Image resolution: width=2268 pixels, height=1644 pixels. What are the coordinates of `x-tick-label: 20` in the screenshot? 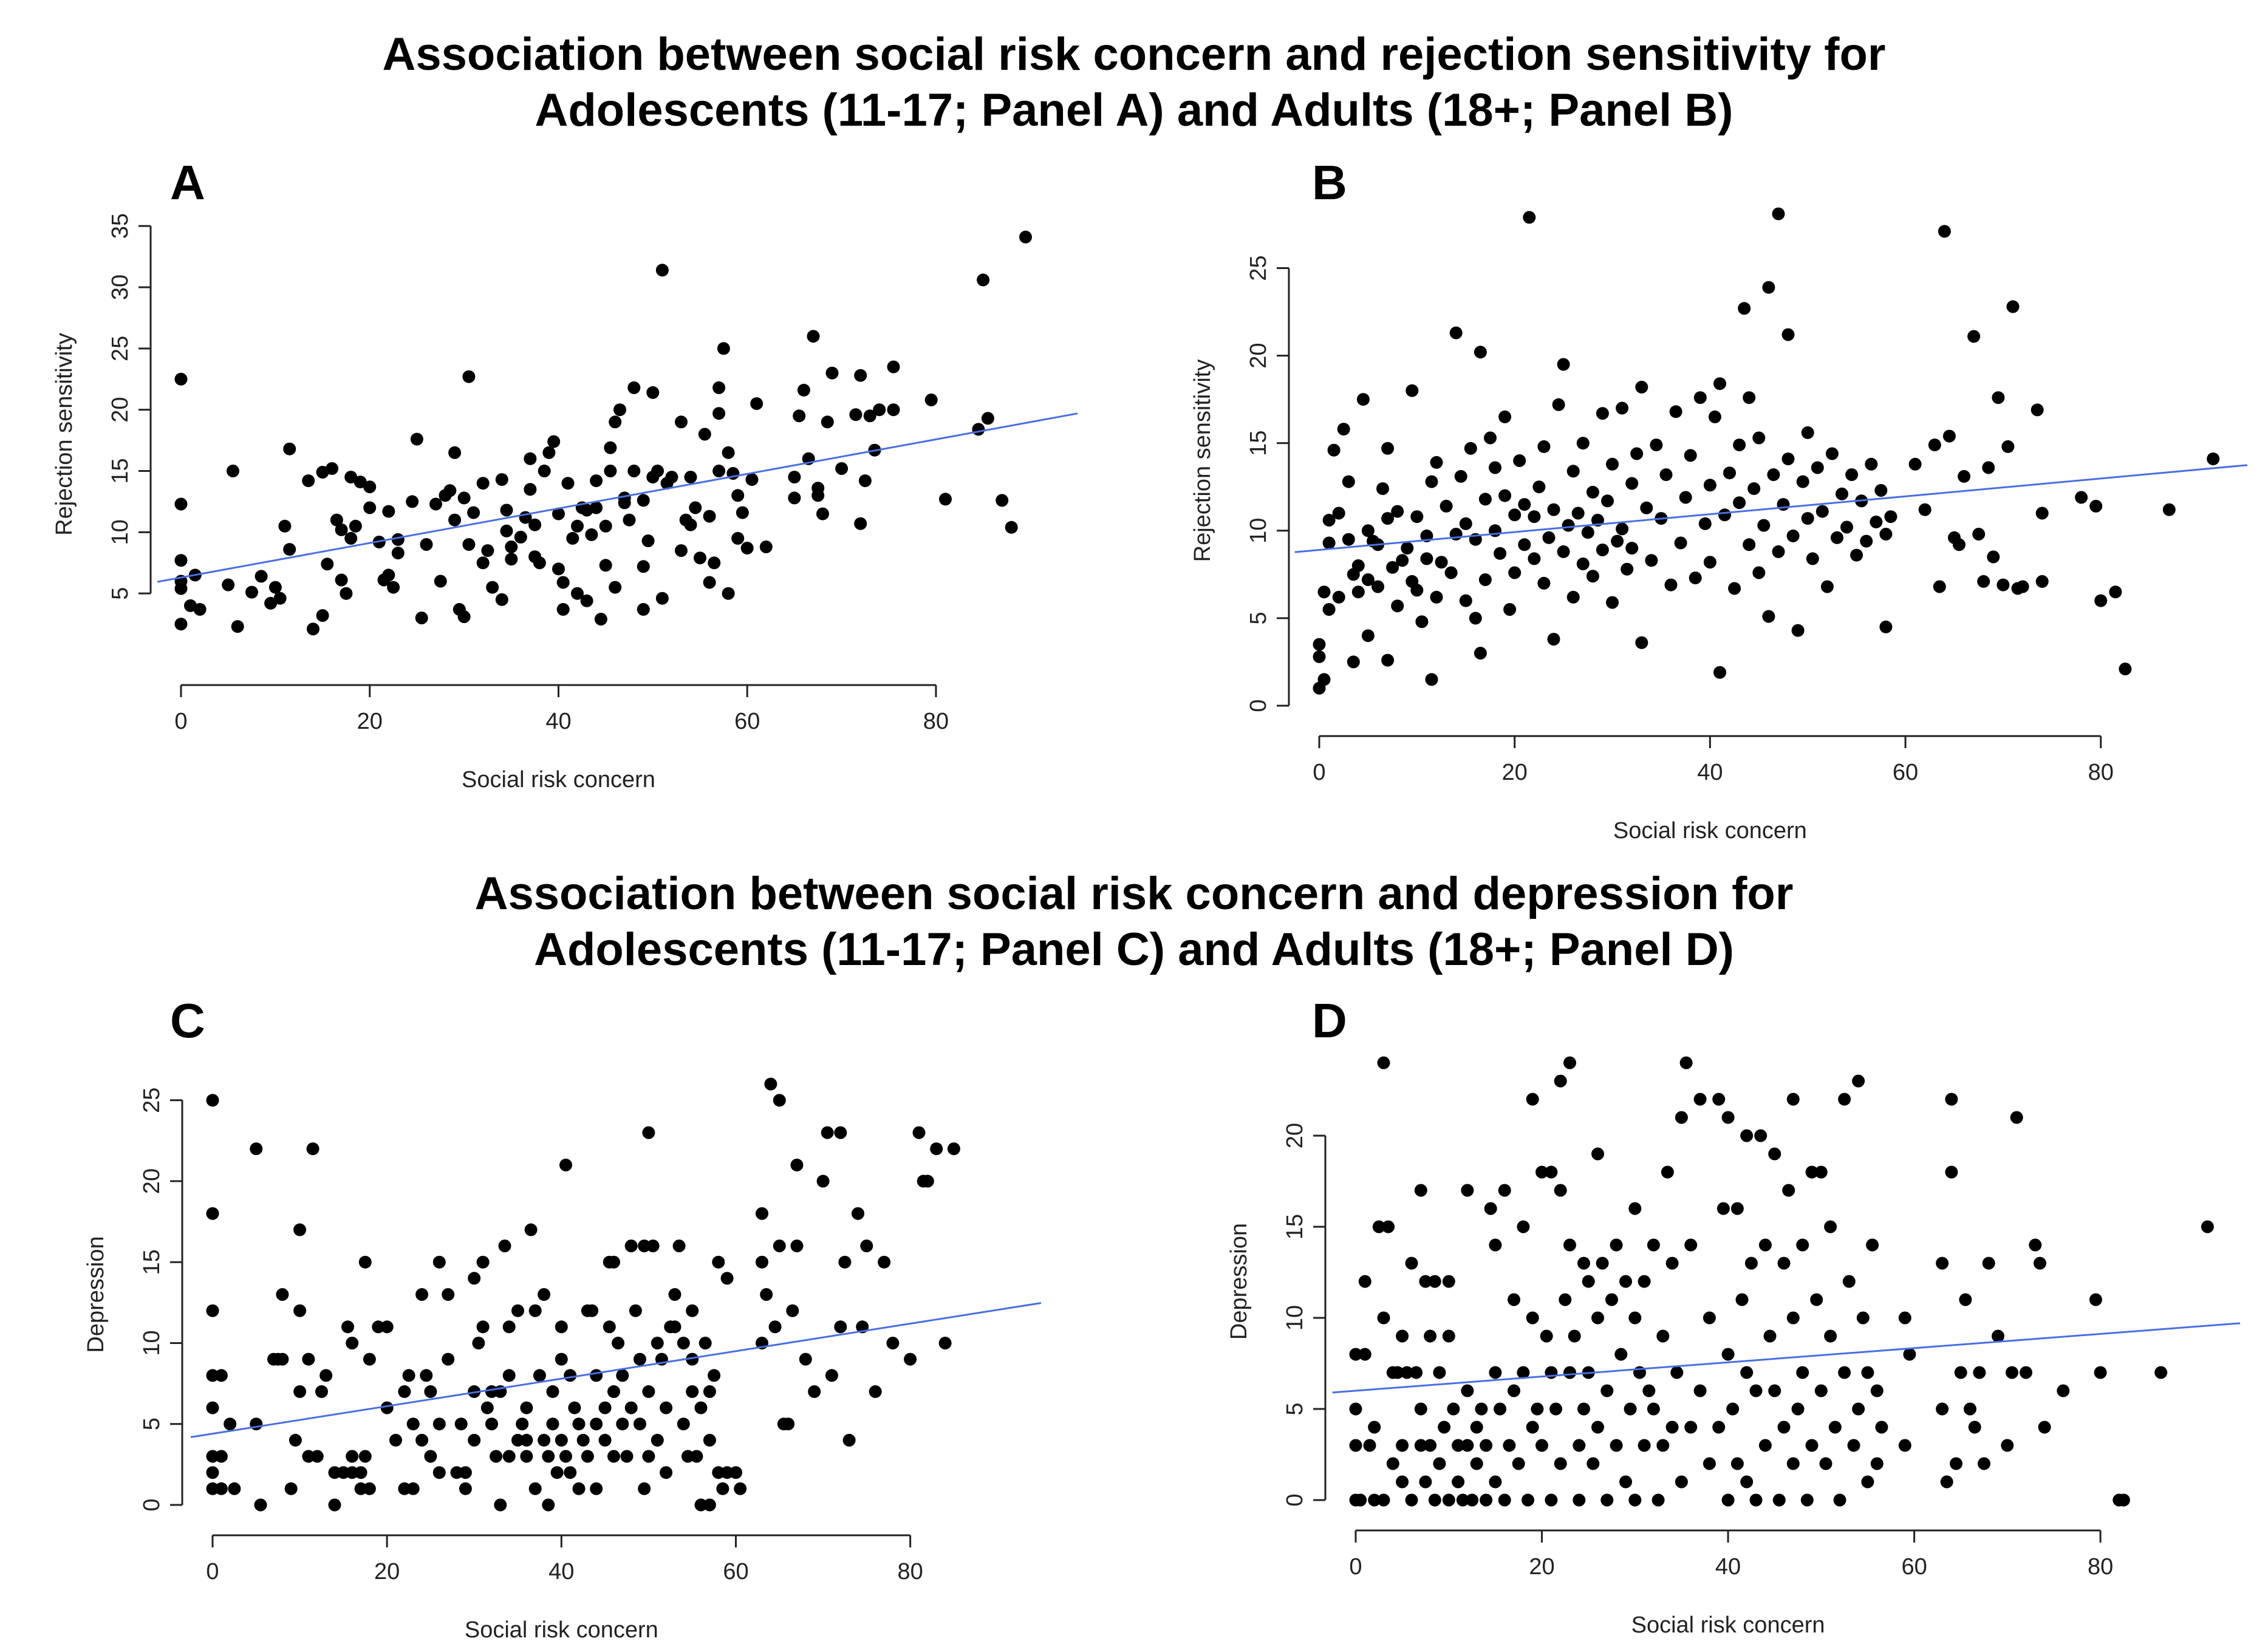 It's located at (387, 1571).